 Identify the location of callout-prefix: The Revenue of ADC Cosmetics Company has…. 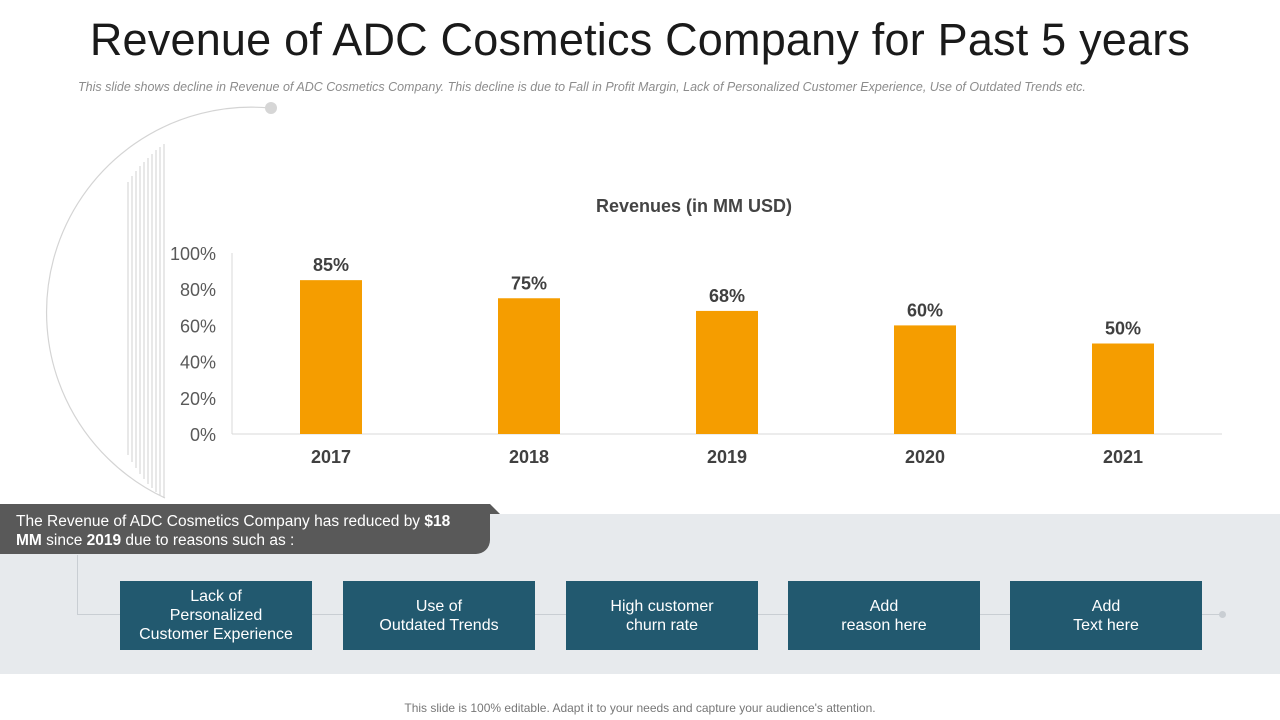
(220, 521).